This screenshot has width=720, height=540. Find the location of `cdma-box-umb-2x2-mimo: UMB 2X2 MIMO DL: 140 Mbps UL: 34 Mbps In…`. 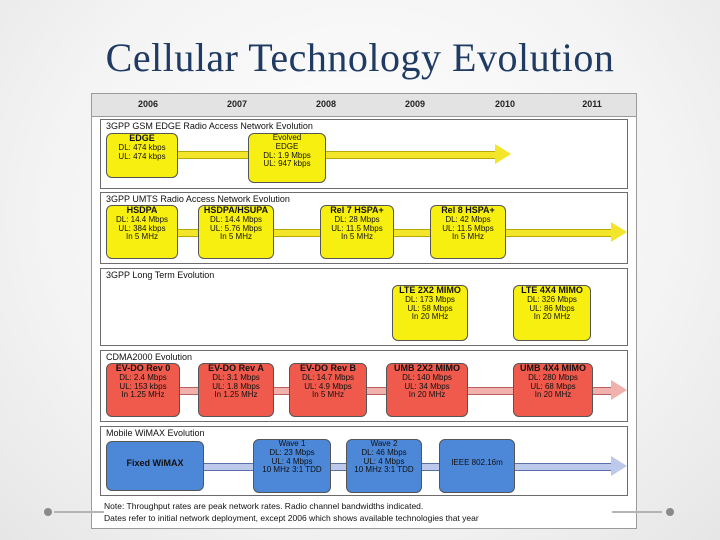

cdma-box-umb-2x2-mimo: UMB 2X2 MIMO DL: 140 Mbps UL: 34 Mbps In… is located at coordinates (427, 390).